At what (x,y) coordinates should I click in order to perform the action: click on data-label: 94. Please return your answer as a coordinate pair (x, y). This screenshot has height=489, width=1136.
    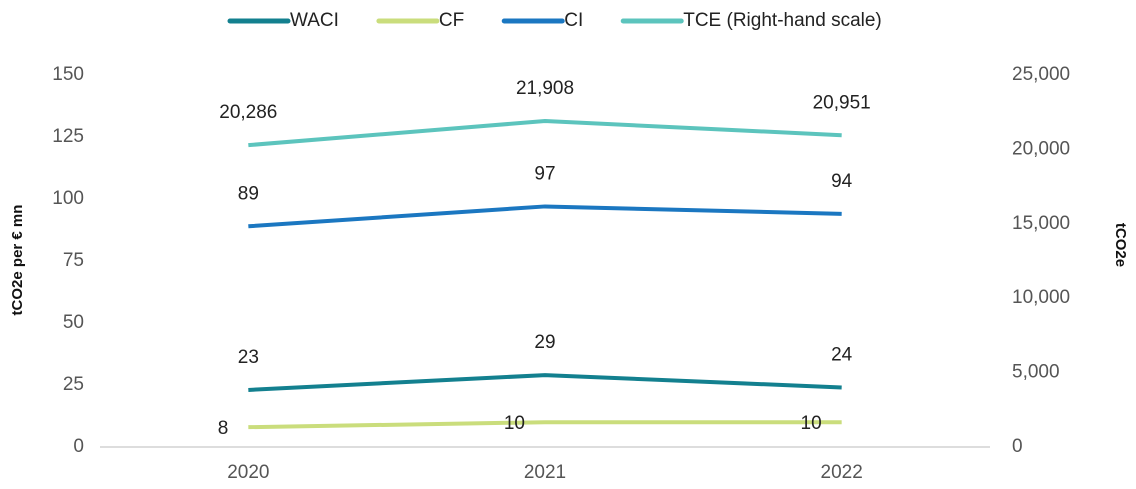
    Looking at the image, I should click on (842, 181).